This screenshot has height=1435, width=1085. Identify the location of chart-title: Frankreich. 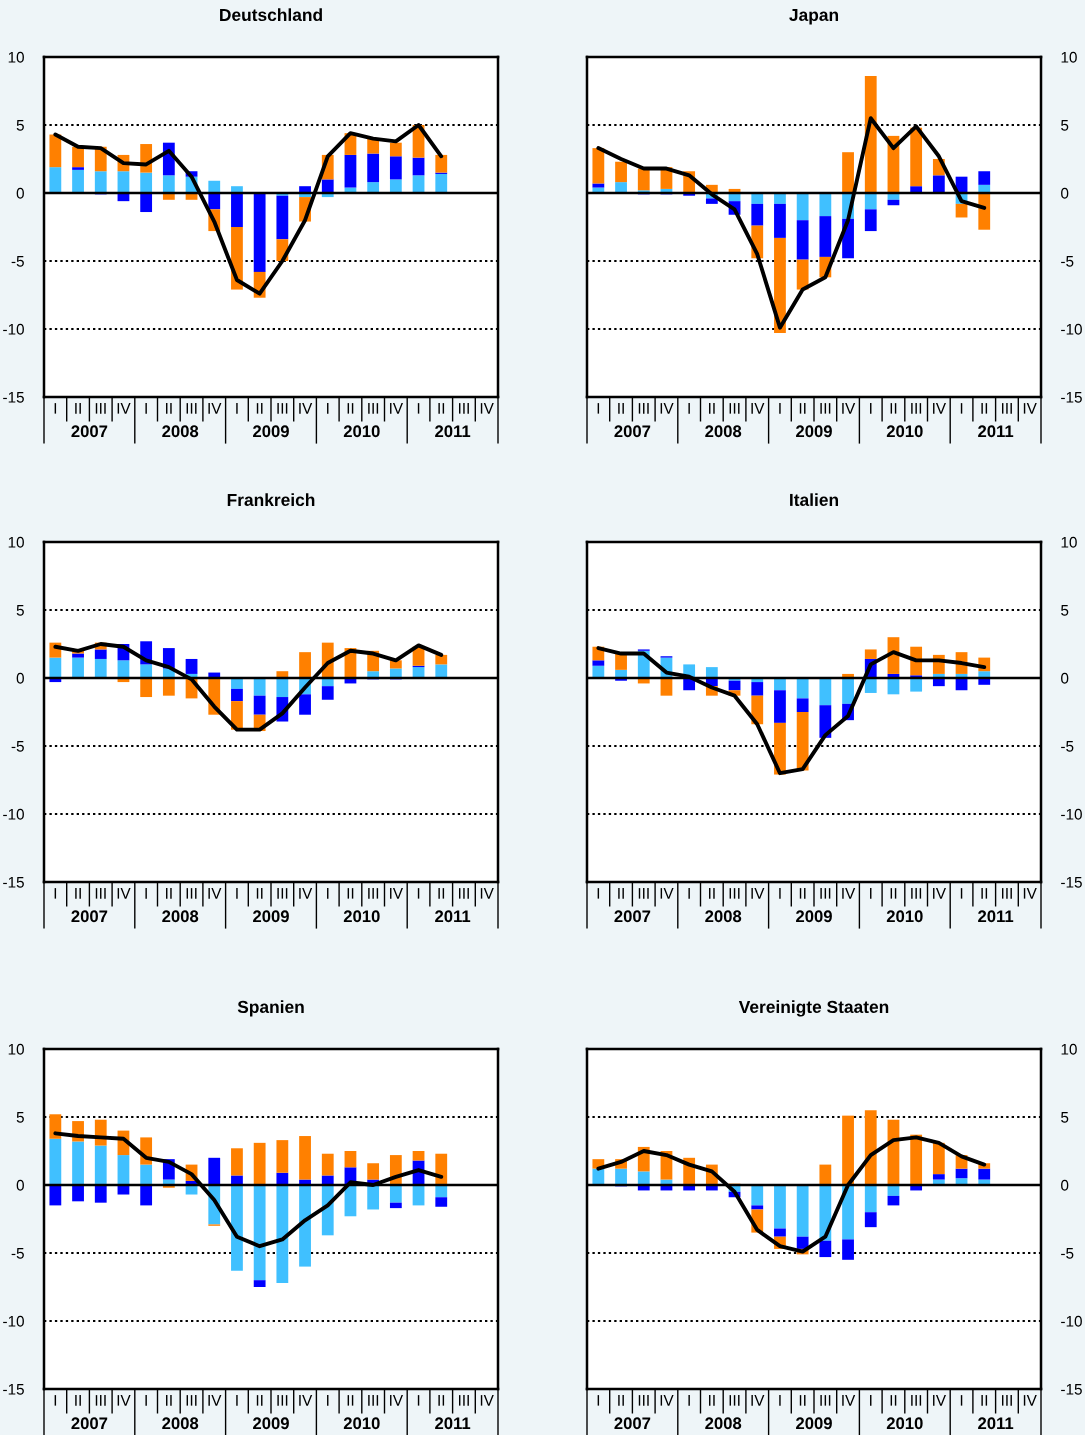
(271, 500).